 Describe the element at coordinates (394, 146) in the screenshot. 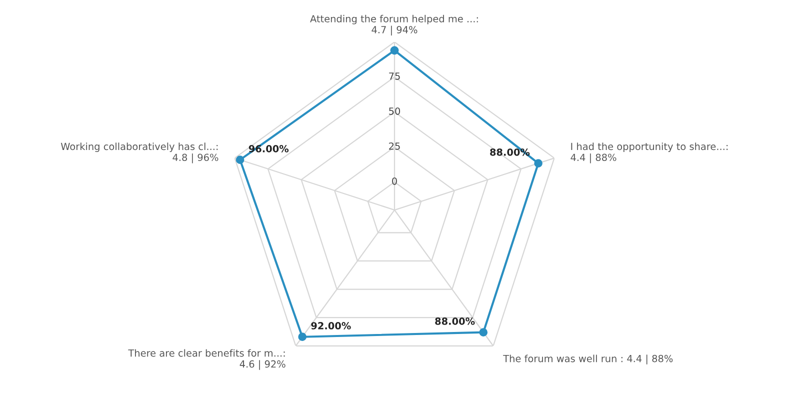

I see `y-tick-label: 25` at that location.